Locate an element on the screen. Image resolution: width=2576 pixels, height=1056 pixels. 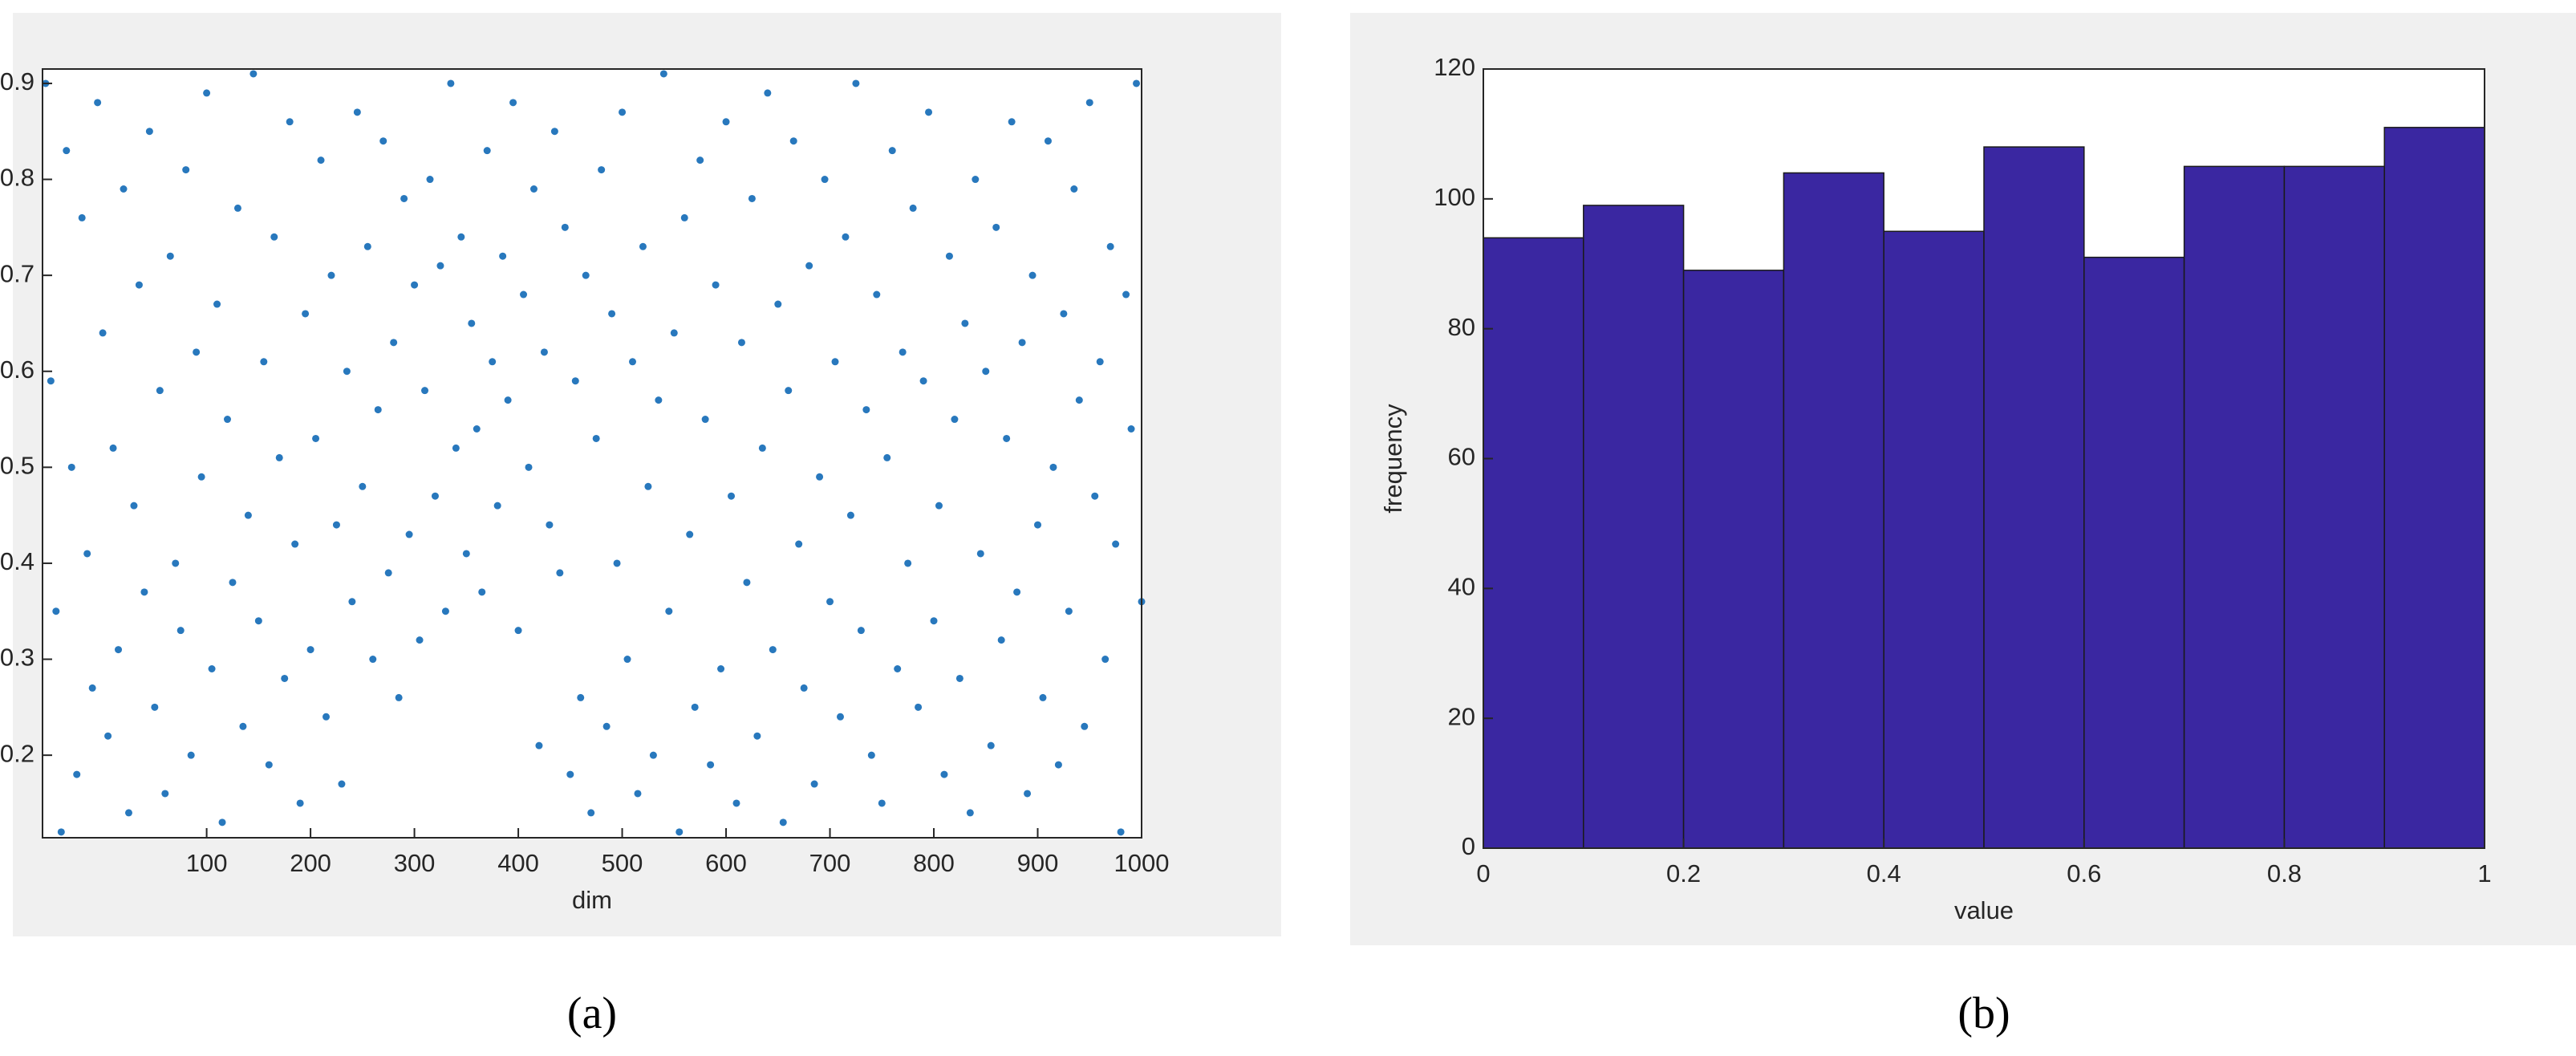
y-tick-label: 0.9 is located at coordinates (17, 81).